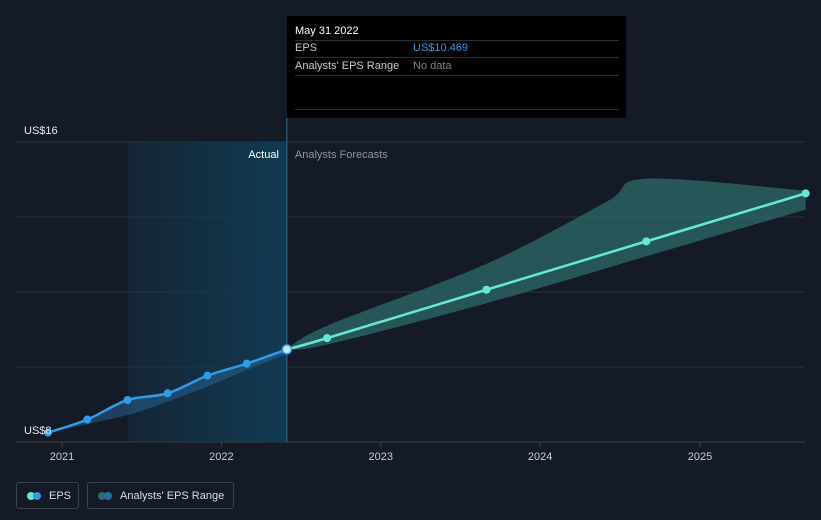 The width and height of the screenshot is (821, 520). Describe the element at coordinates (341, 155) in the screenshot. I see `analysts-forecasts-label: Analysts Forecasts` at that location.